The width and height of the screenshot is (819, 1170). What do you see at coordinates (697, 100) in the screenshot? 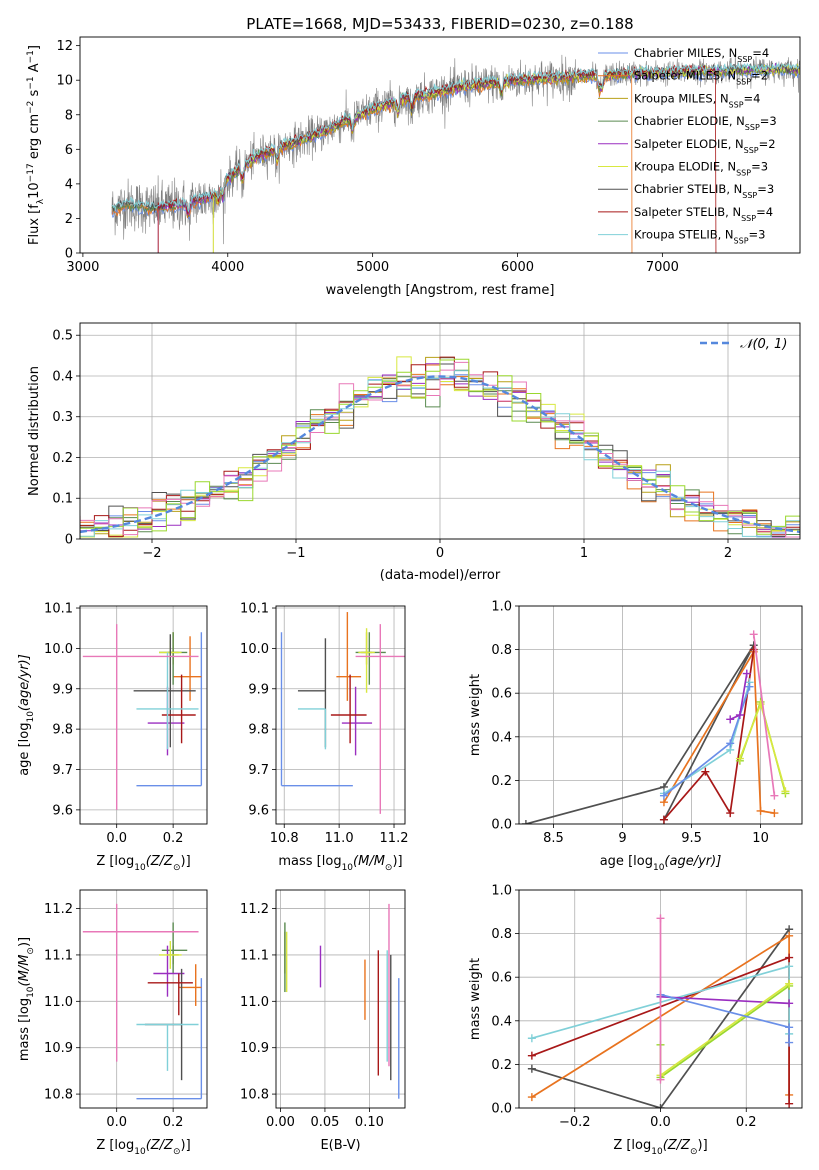
I see `legend-label: Kroupa MILES, NSSP=4` at bounding box center [697, 100].